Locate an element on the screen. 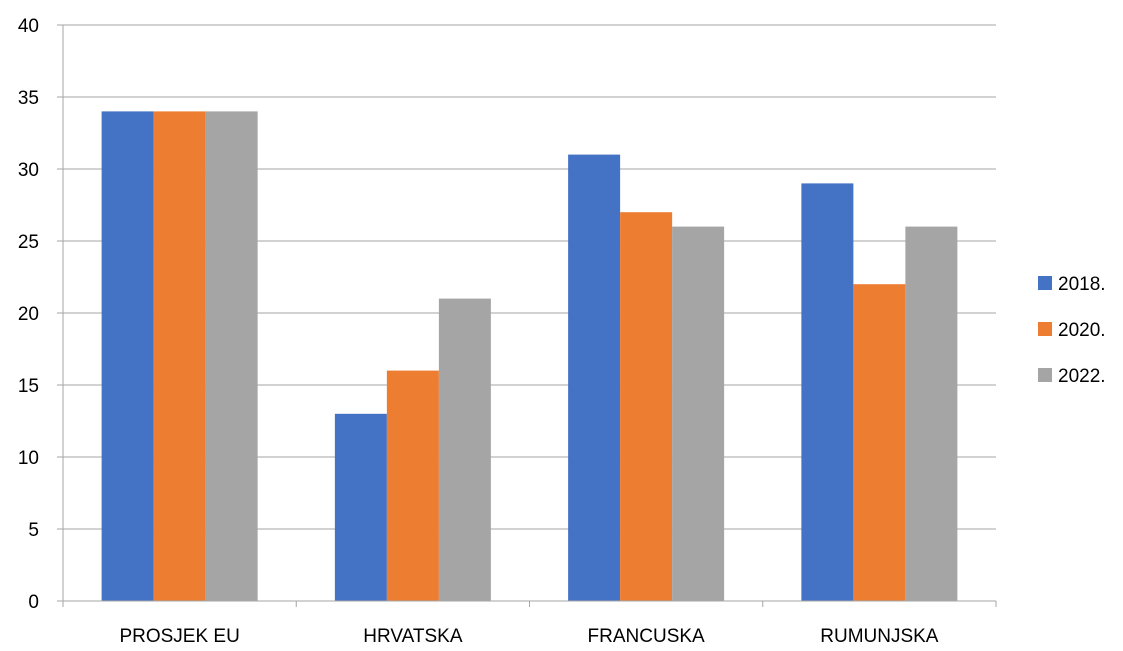  legend-label: 2022. is located at coordinates (1082, 376).